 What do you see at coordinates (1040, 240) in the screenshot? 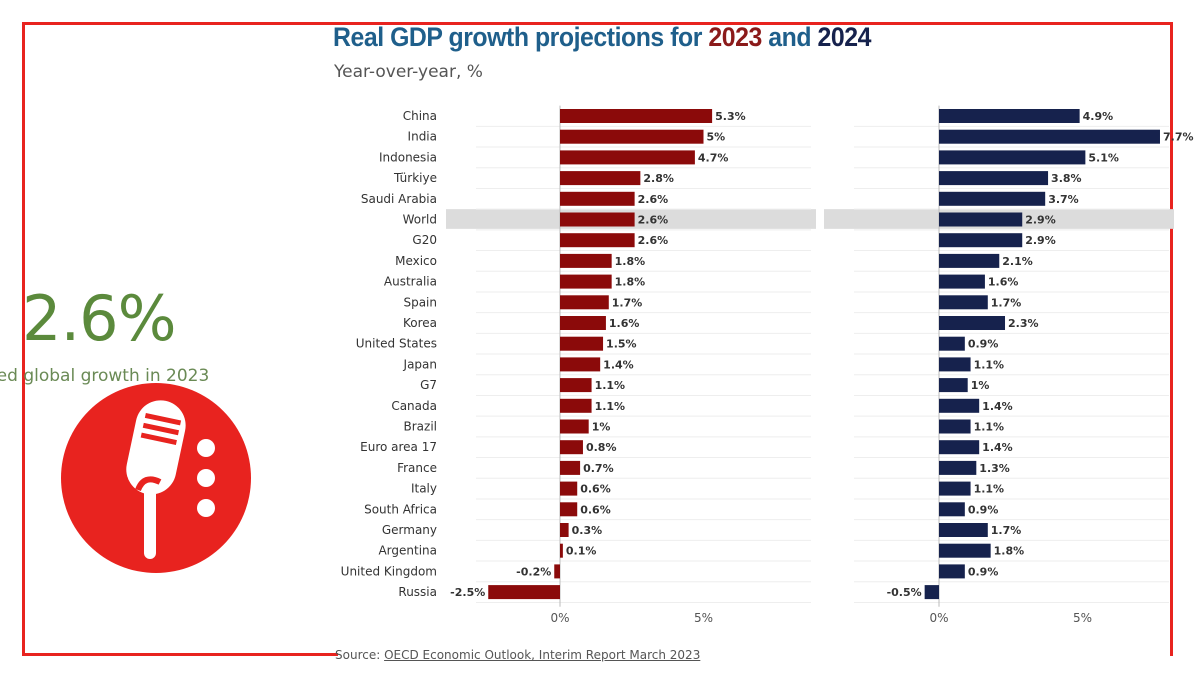
I see `data-label-2024: 2.9%` at bounding box center [1040, 240].